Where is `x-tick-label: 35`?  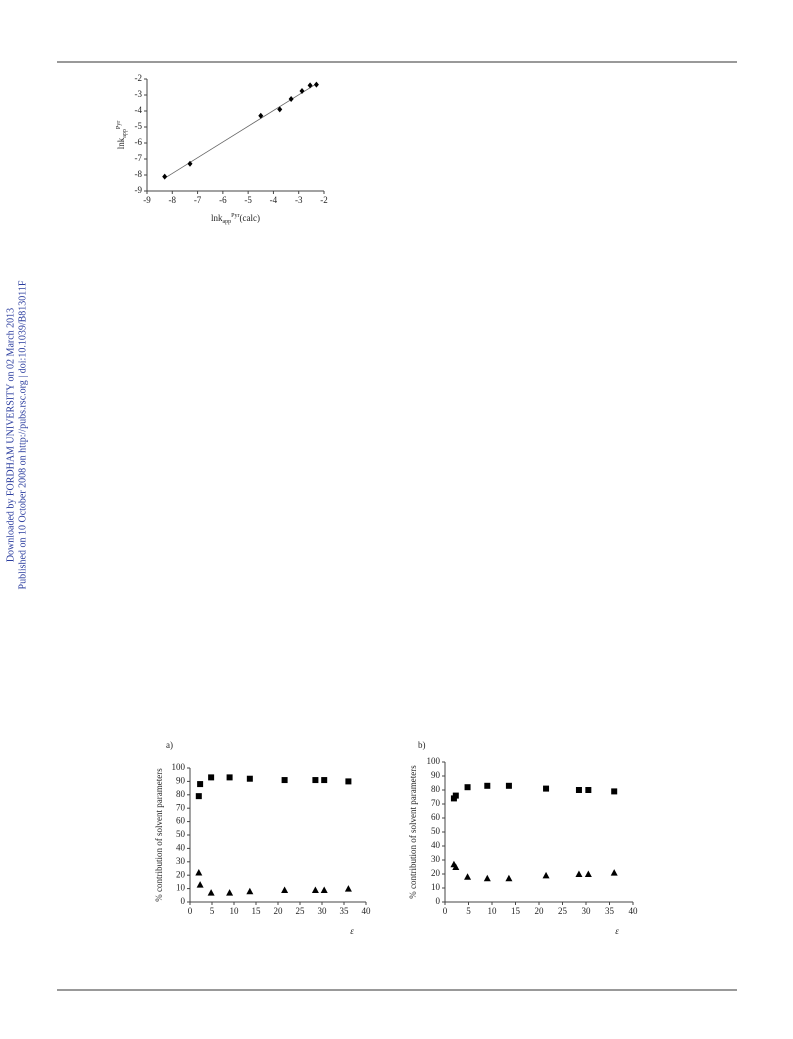
x-tick-label: 35 is located at coordinates (610, 911).